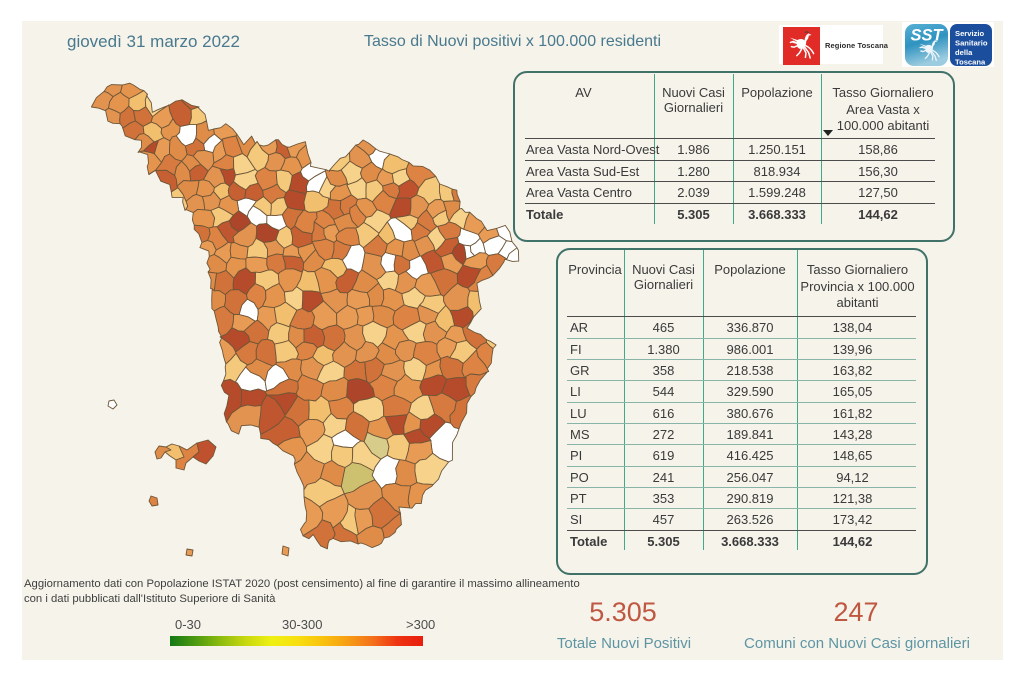 This screenshot has height=685, width=1024. Describe the element at coordinates (969, 33) in the screenshot. I see `svg-text: Servizio` at that location.